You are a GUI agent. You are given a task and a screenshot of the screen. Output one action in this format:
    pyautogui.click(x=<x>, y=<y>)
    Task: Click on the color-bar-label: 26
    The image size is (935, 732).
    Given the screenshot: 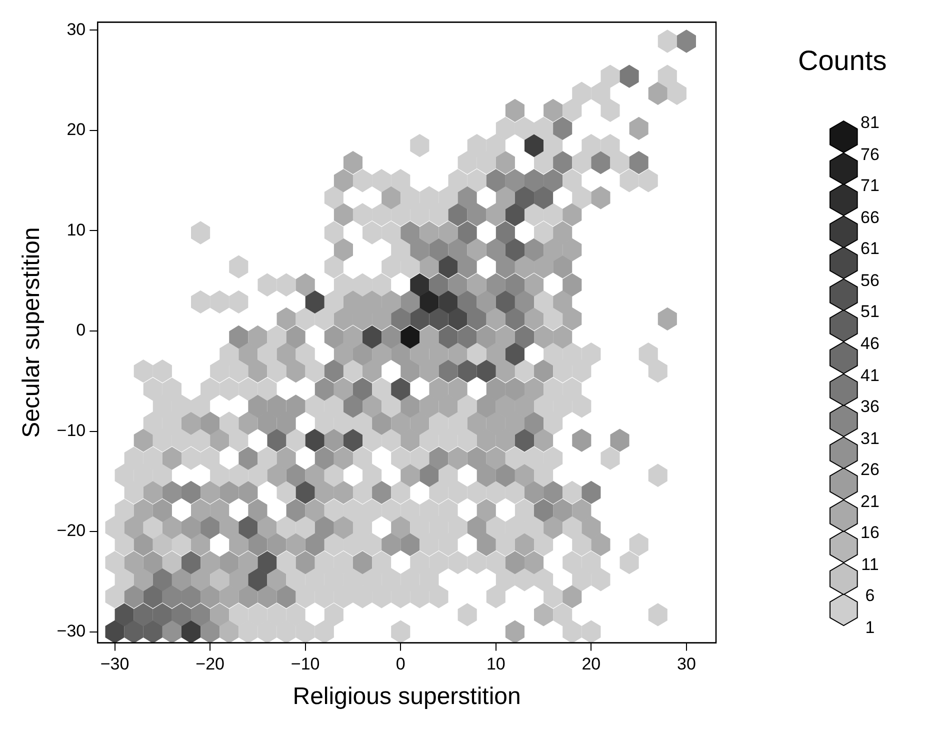 What is the action you would take?
    pyautogui.click(x=870, y=470)
    